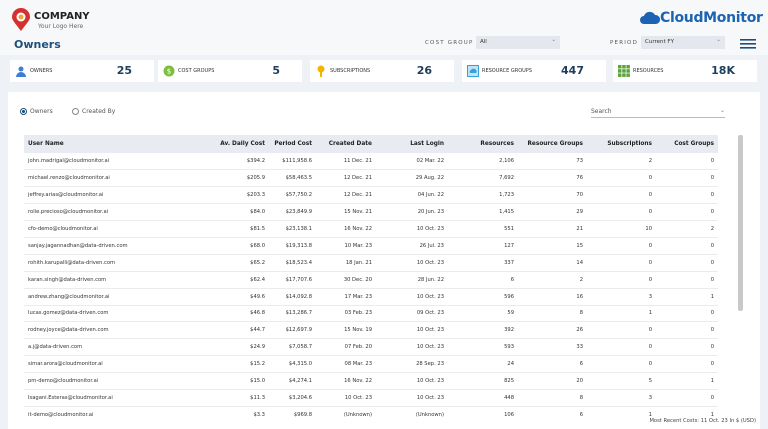 The width and height of the screenshot is (768, 429). I want to click on kpi-card: SUBSCRIPTIONS 26, so click(382, 71).